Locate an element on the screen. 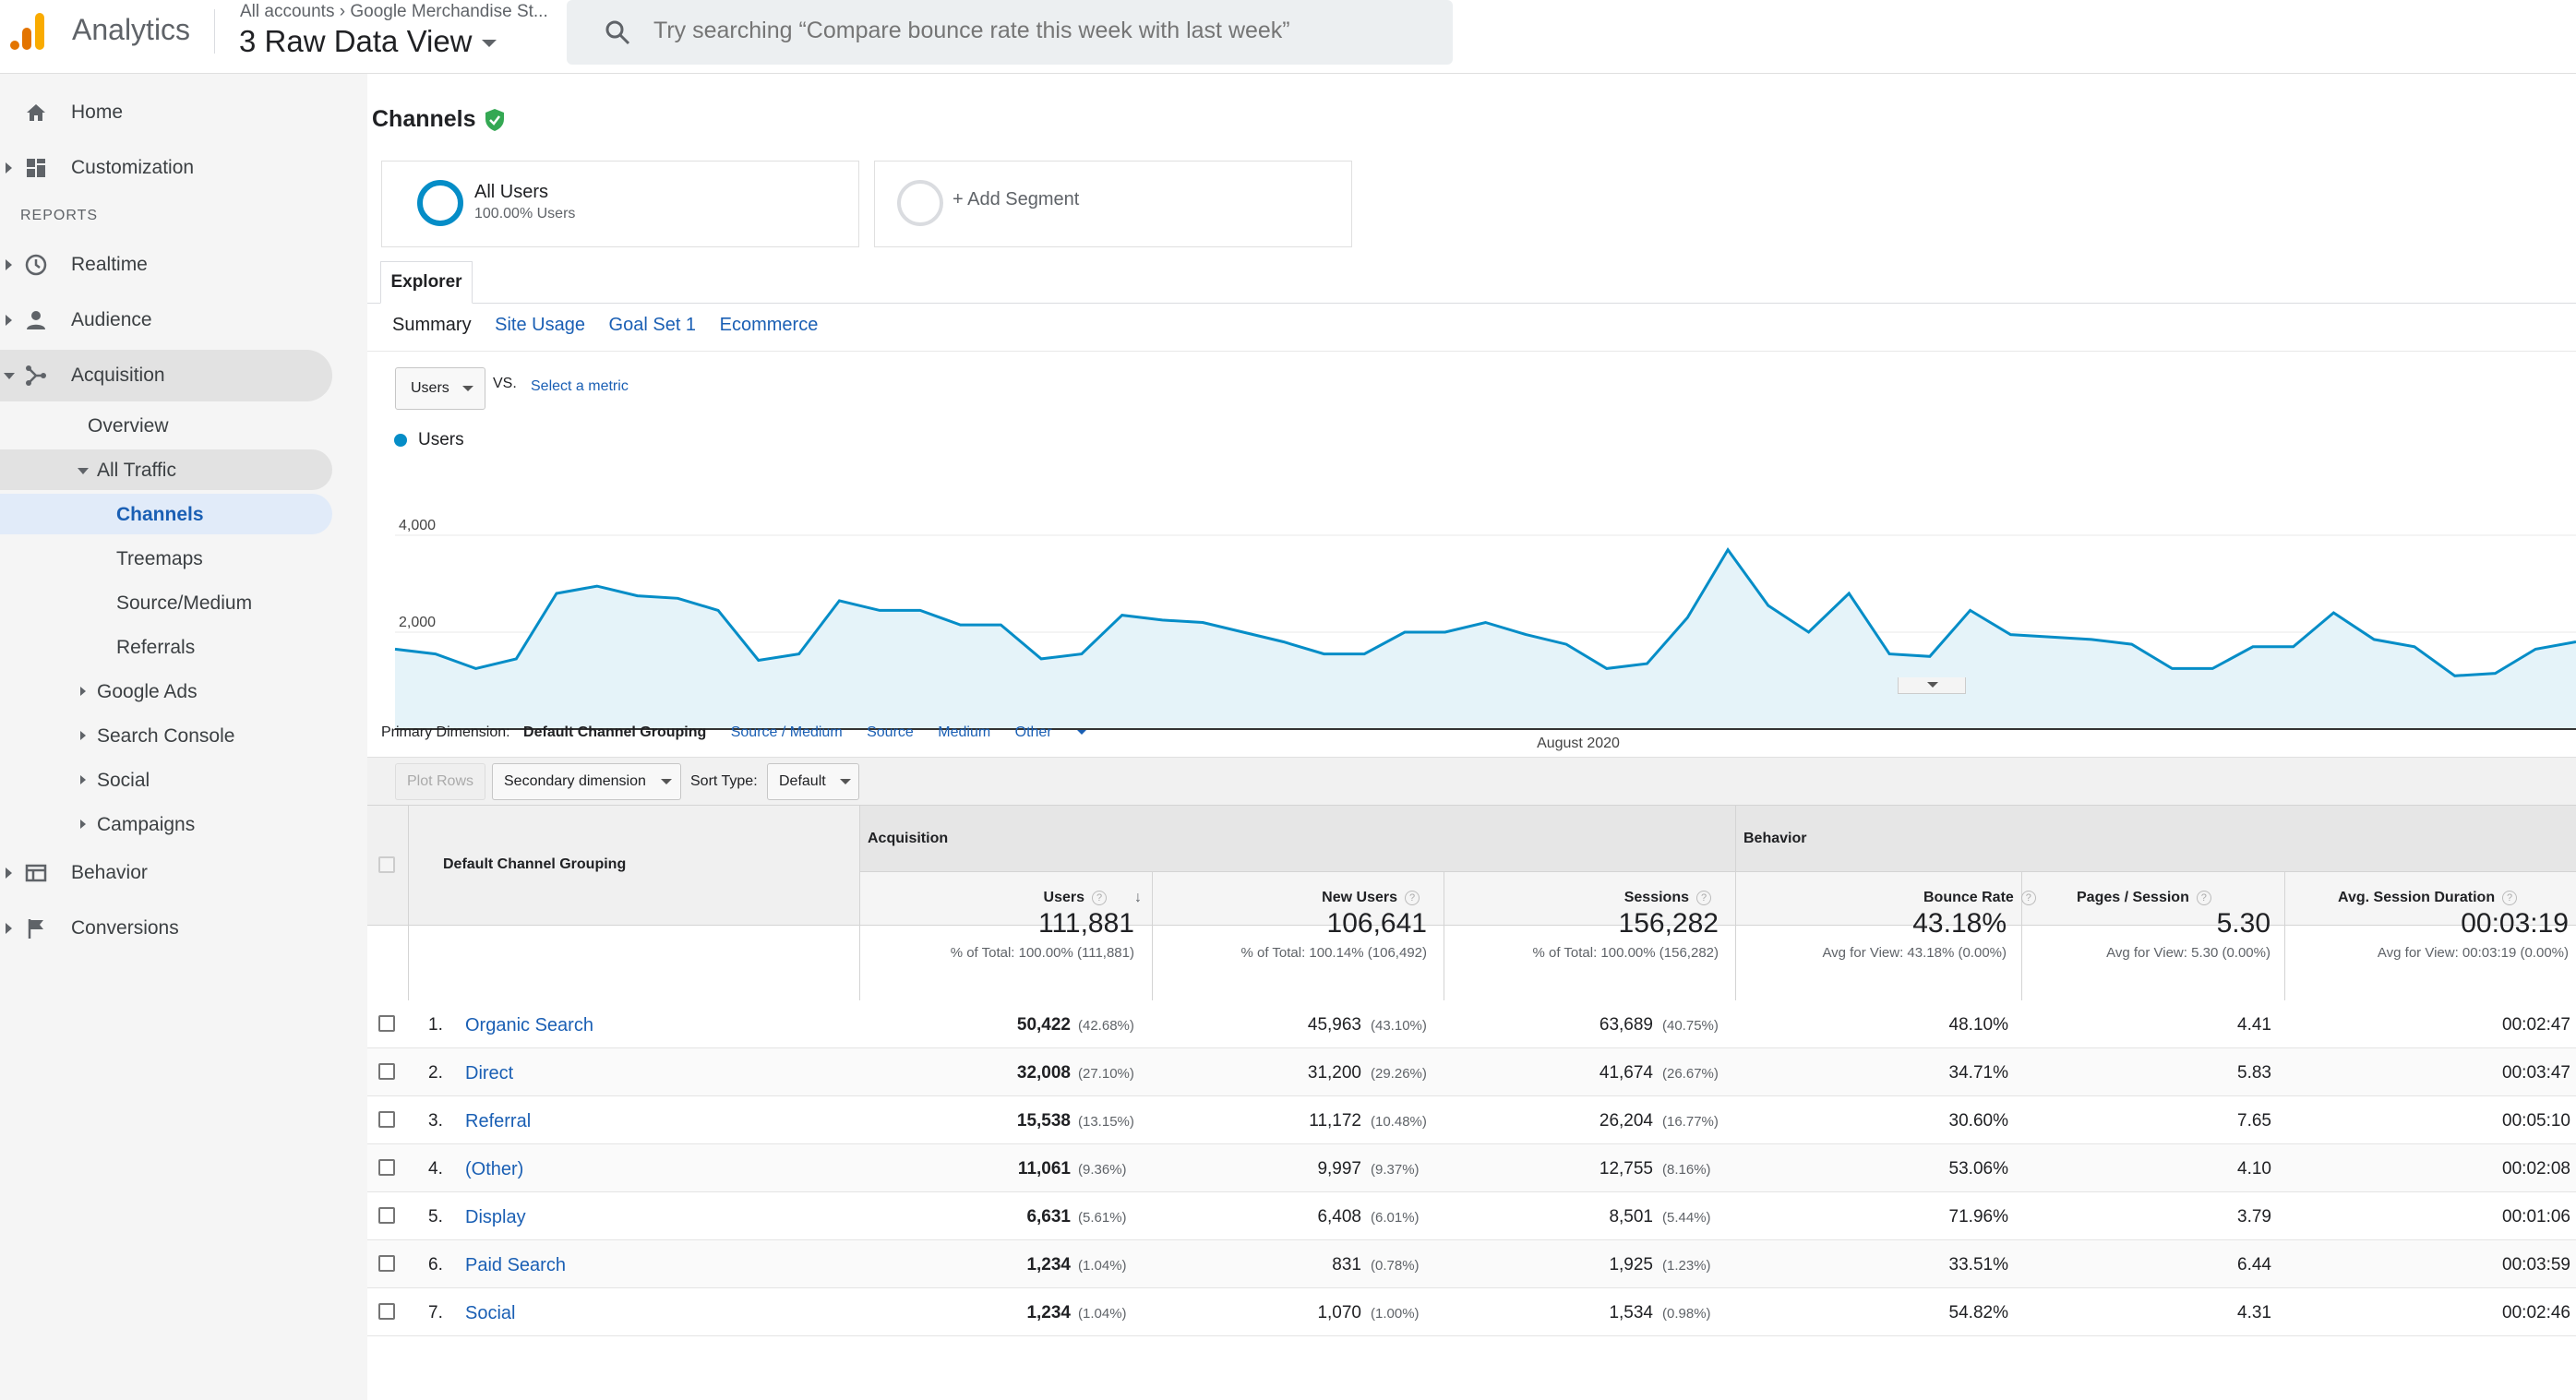 The image size is (2576, 1400). col-pages-per-session: Pages / Session? is located at coordinates (2155, 898).